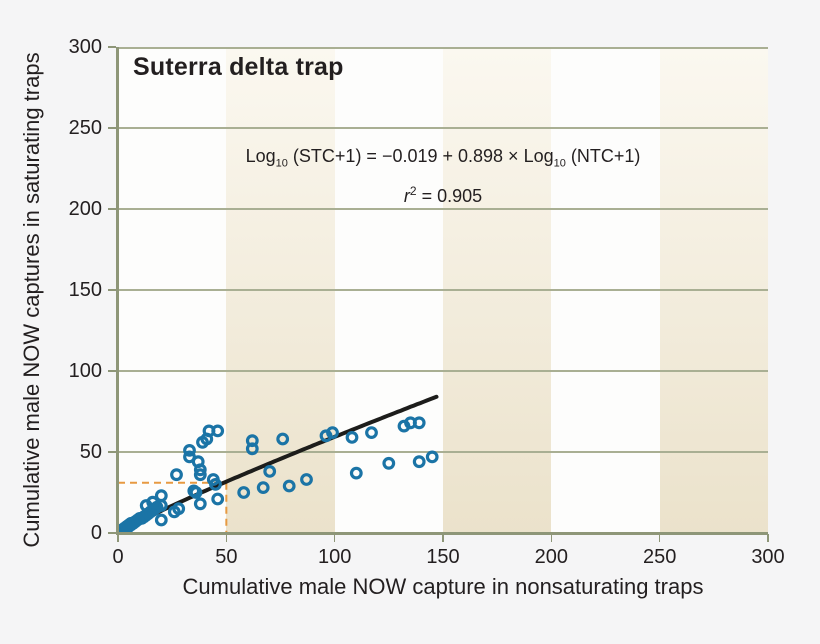  I want to click on equation-text: Log, so click(260, 156).